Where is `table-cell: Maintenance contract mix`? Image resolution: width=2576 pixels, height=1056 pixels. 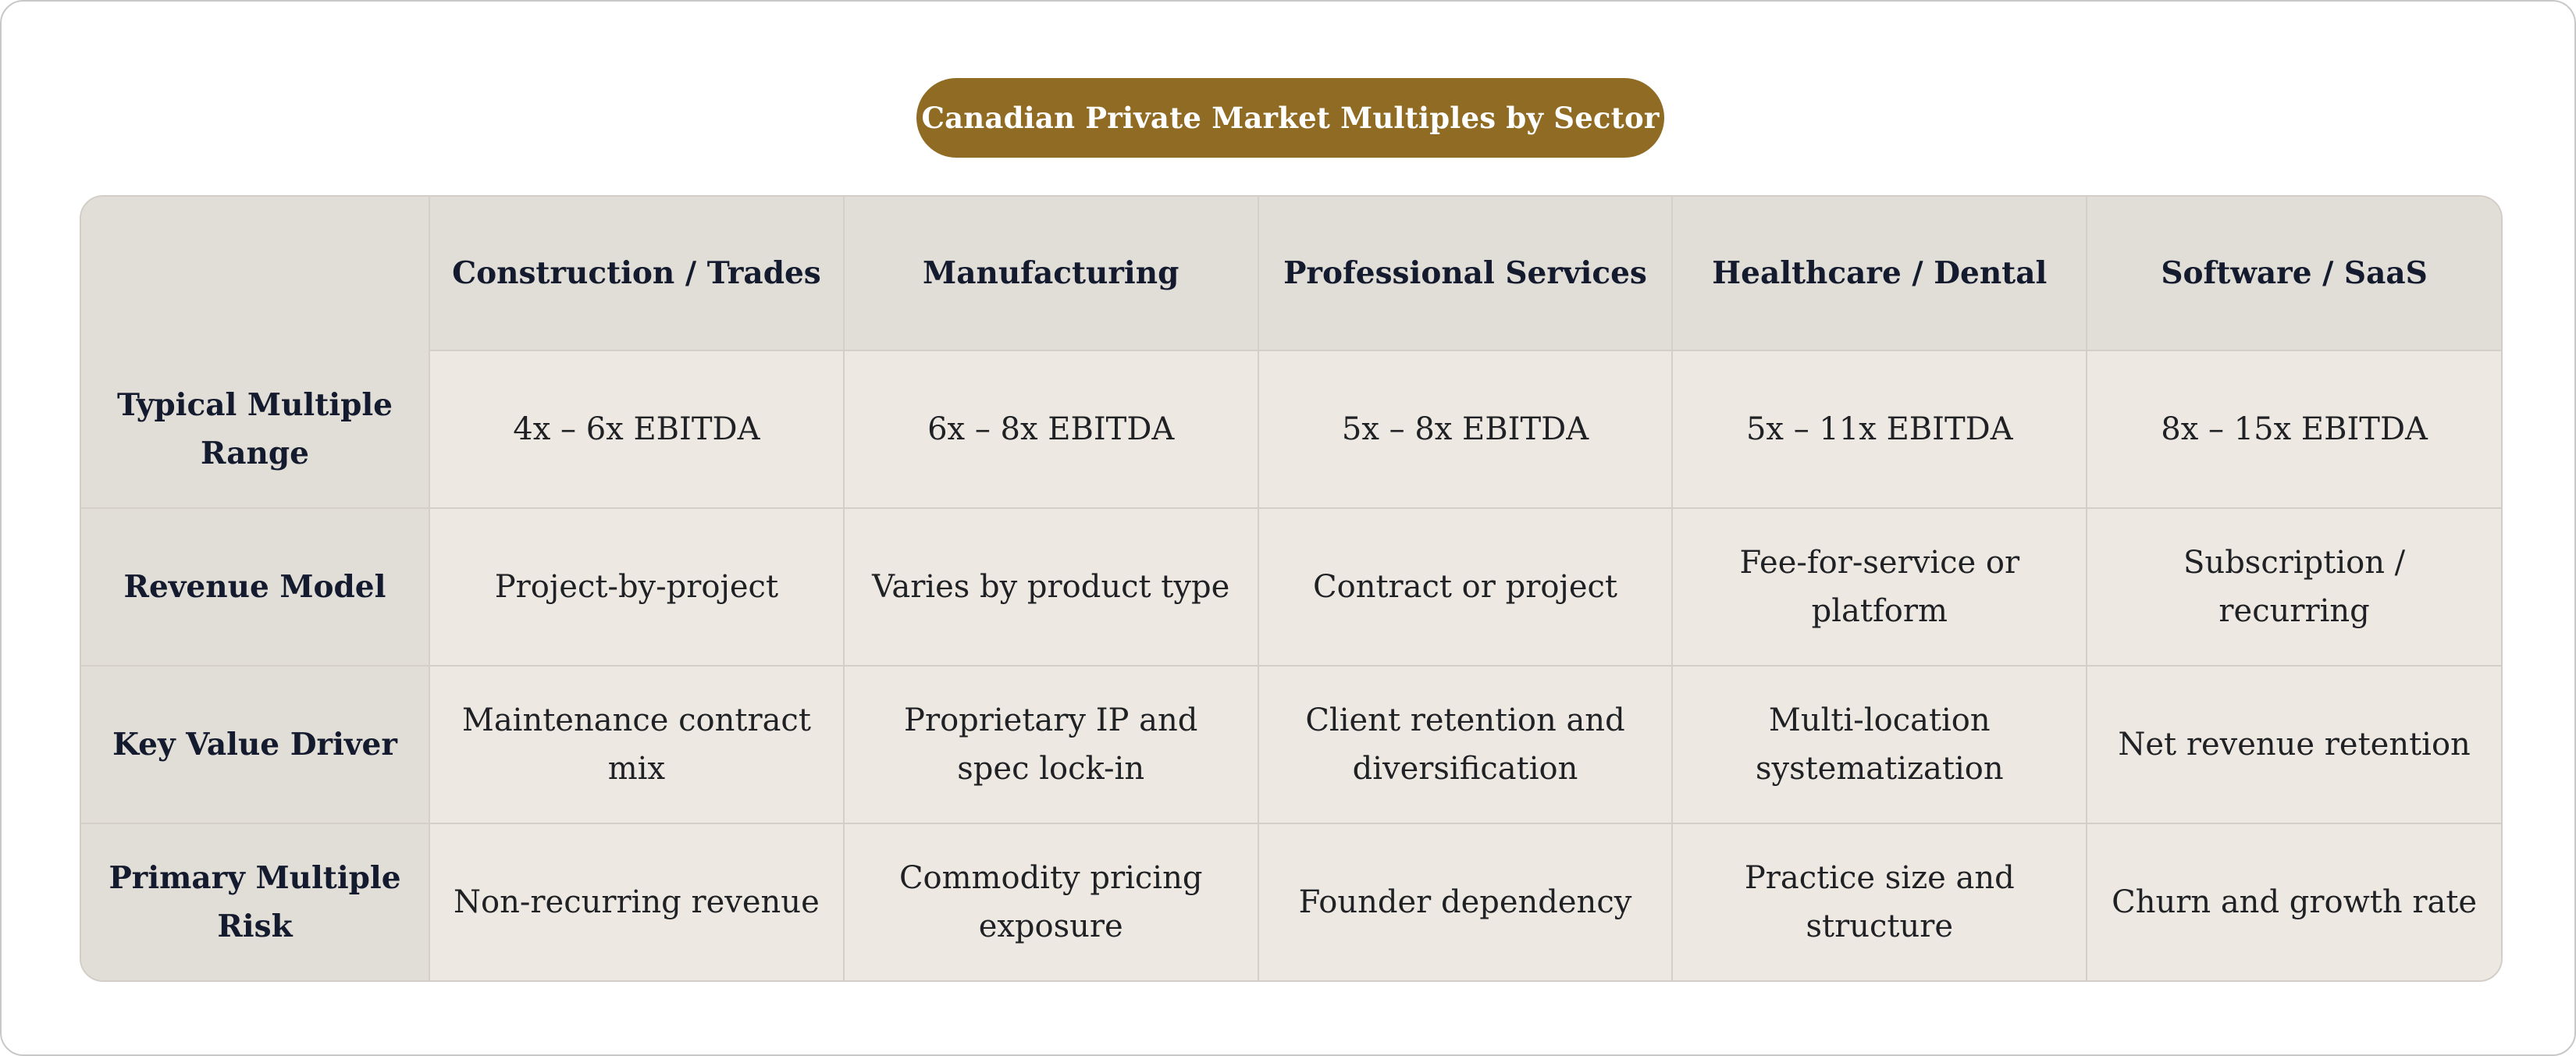
table-cell: Maintenance contract mix is located at coordinates (637, 744).